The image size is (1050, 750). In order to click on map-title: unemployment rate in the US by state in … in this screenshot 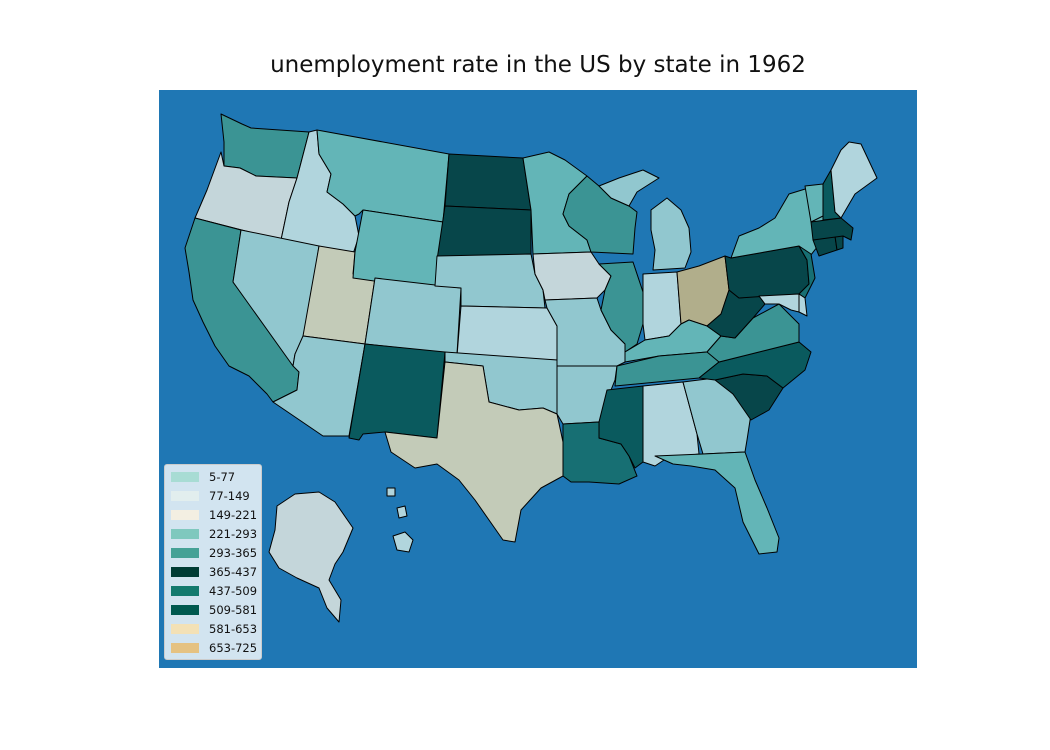, I will do `click(538, 65)`.